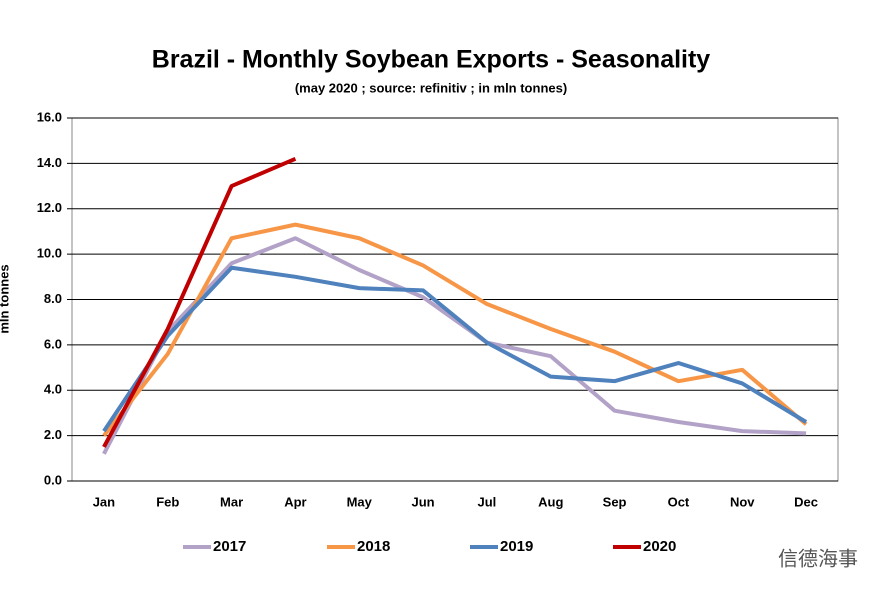  I want to click on legend-label: 2019, so click(516, 546).